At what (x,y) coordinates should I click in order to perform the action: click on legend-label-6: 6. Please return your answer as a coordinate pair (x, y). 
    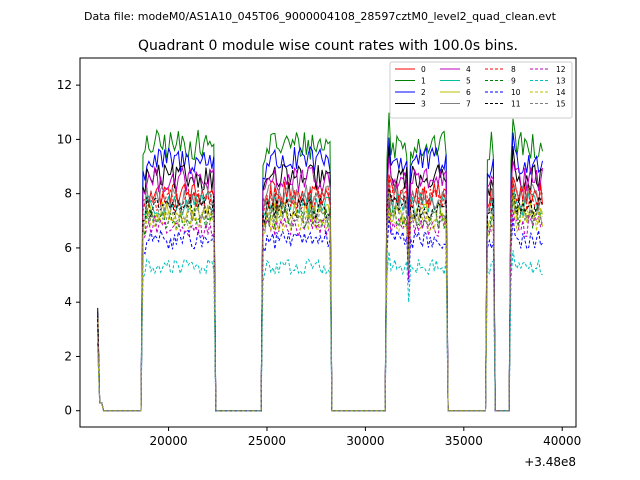
    Looking at the image, I should click on (468, 92).